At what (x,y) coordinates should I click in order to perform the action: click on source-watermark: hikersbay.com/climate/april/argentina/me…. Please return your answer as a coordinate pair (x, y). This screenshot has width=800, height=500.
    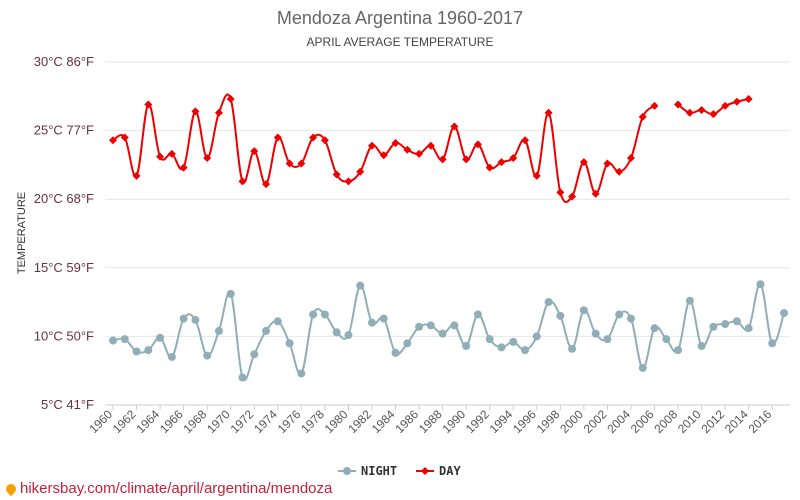
    Looking at the image, I should click on (167, 488).